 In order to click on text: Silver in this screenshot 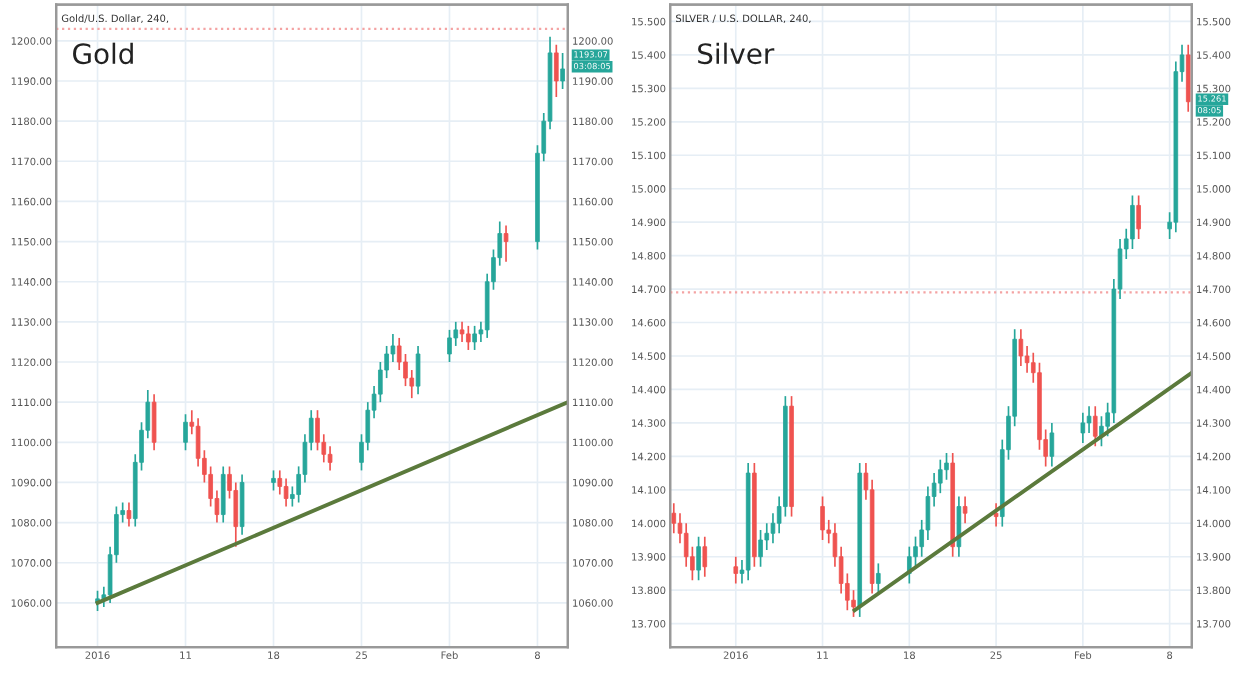, I will do `click(736, 53)`.